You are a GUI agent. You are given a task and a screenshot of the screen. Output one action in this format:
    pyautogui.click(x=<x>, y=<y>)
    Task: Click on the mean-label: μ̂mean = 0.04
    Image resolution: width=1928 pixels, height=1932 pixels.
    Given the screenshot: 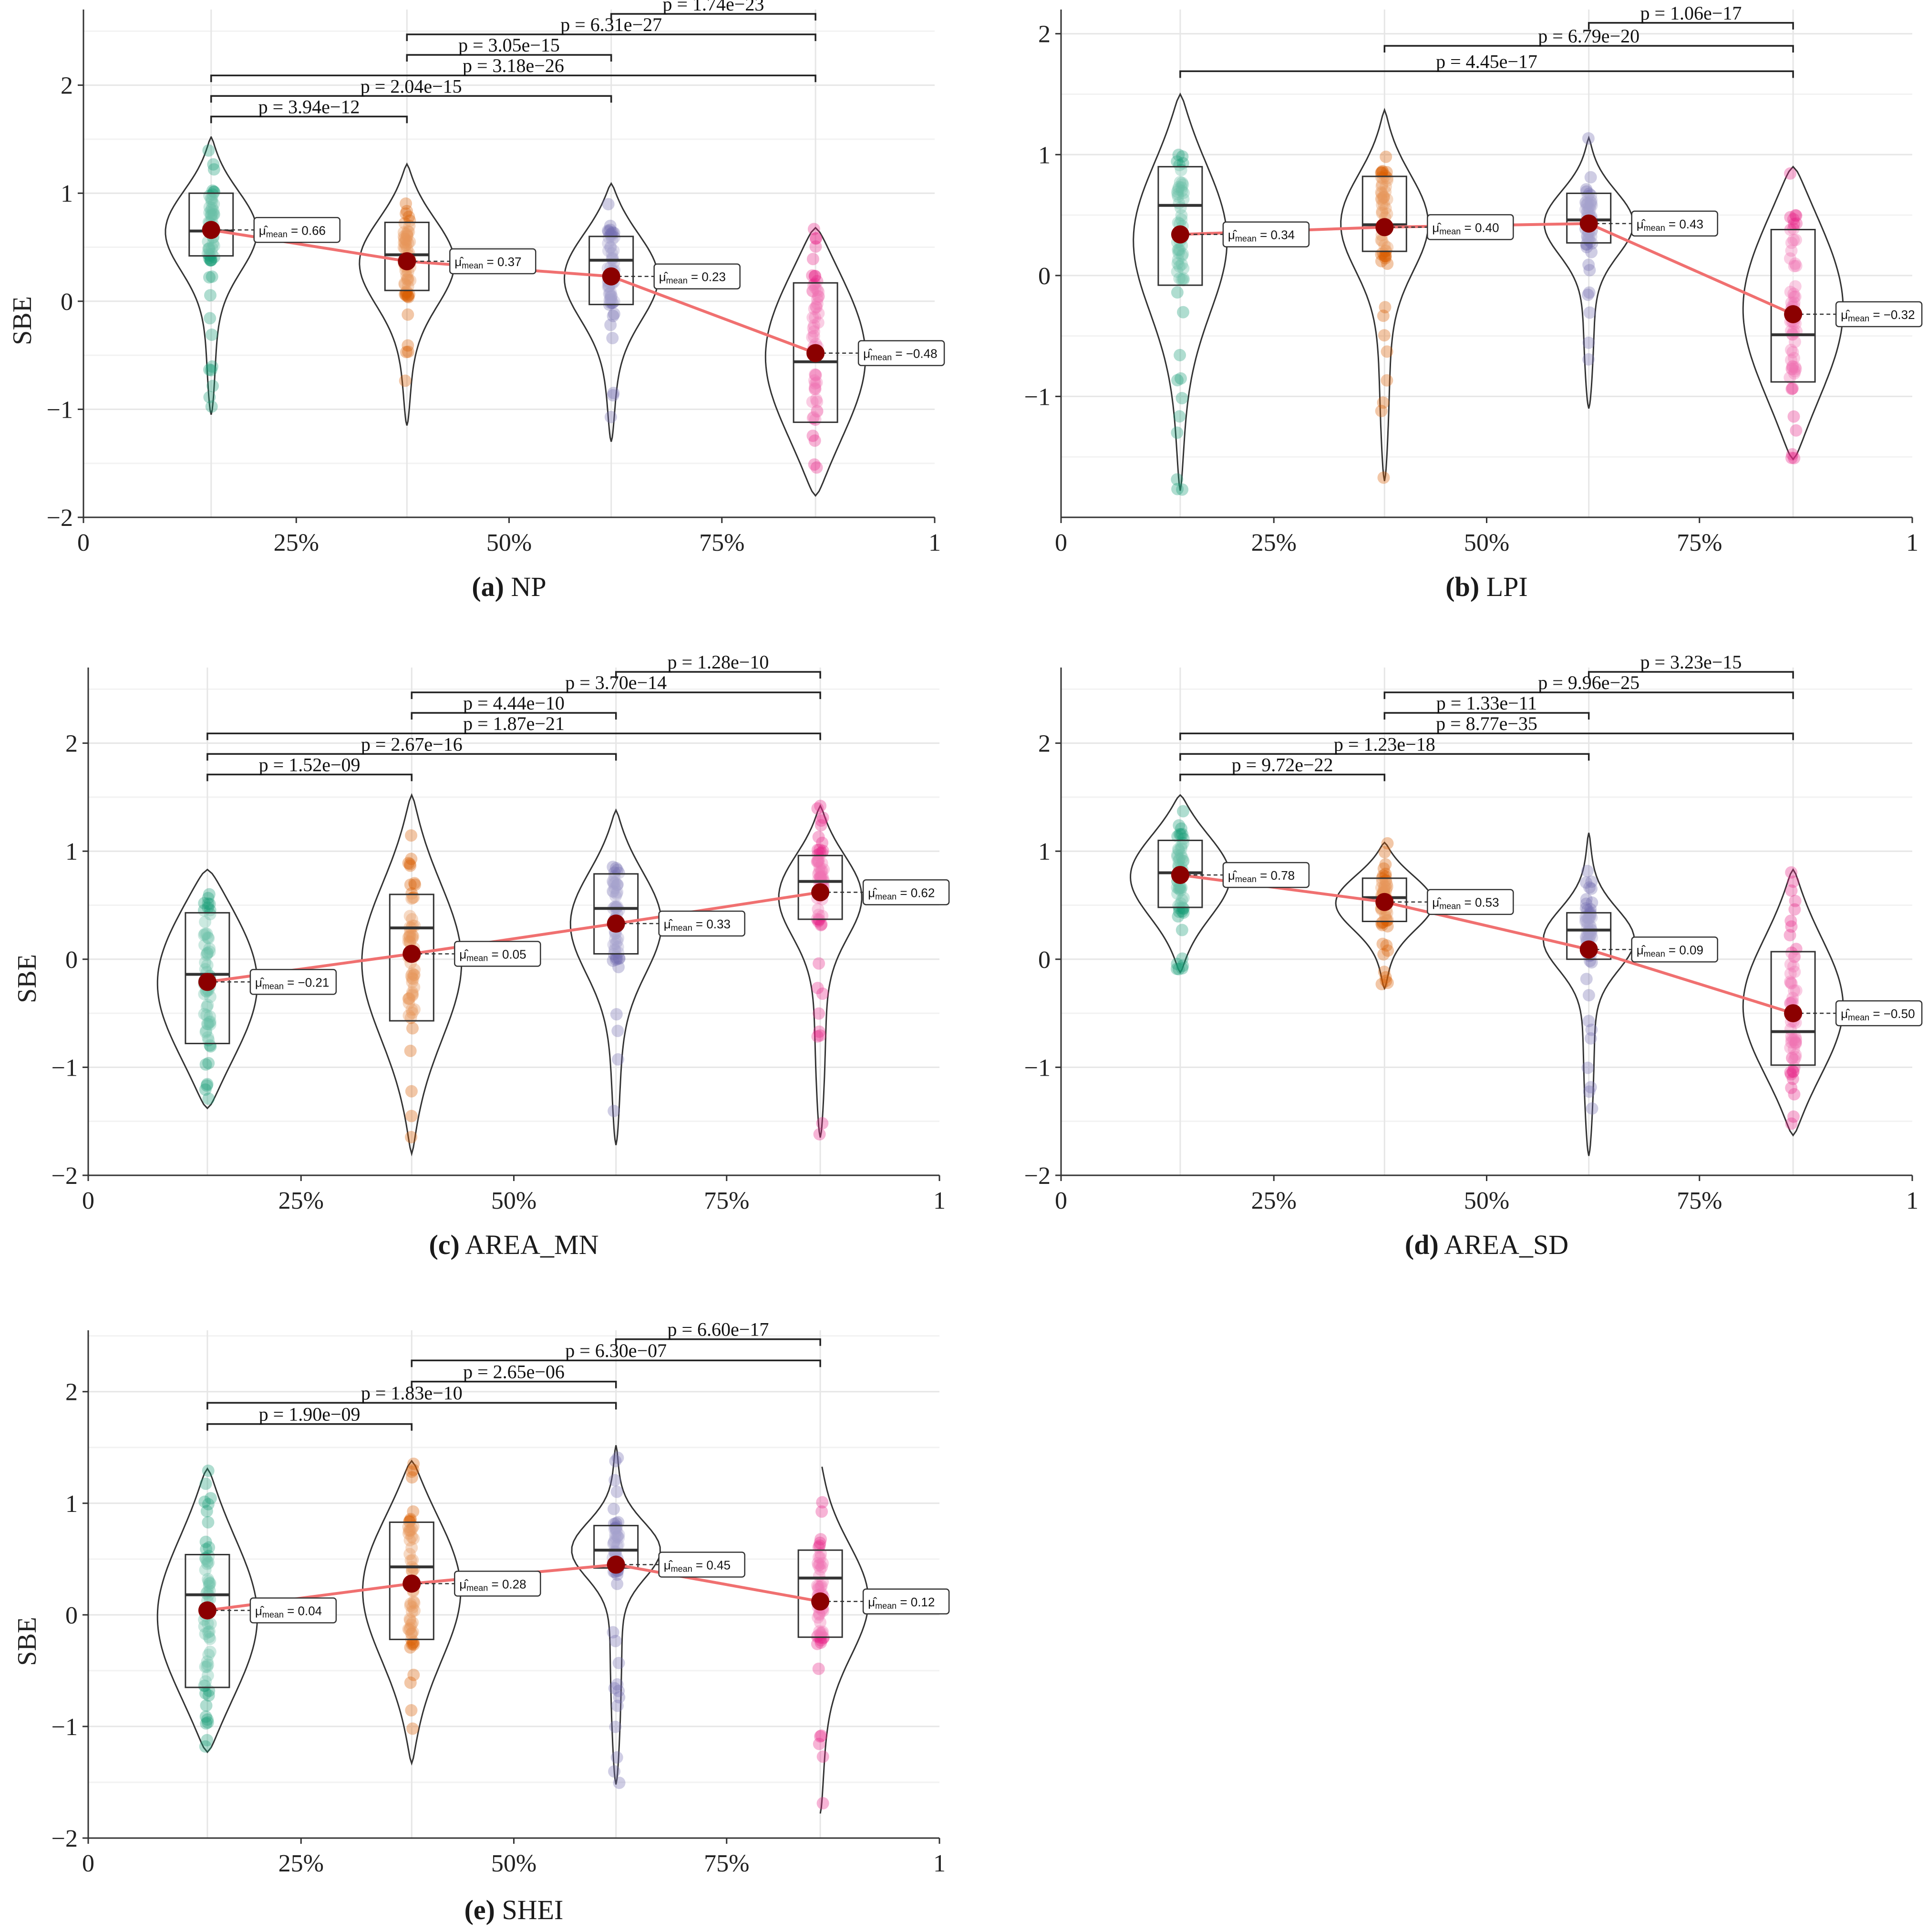 What is the action you would take?
    pyautogui.click(x=289, y=1612)
    